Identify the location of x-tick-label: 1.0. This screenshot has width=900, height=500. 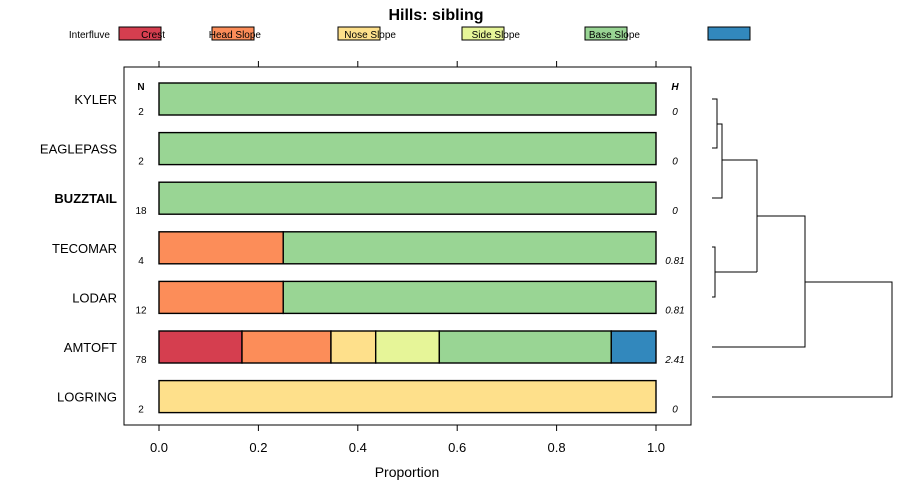
(656, 447).